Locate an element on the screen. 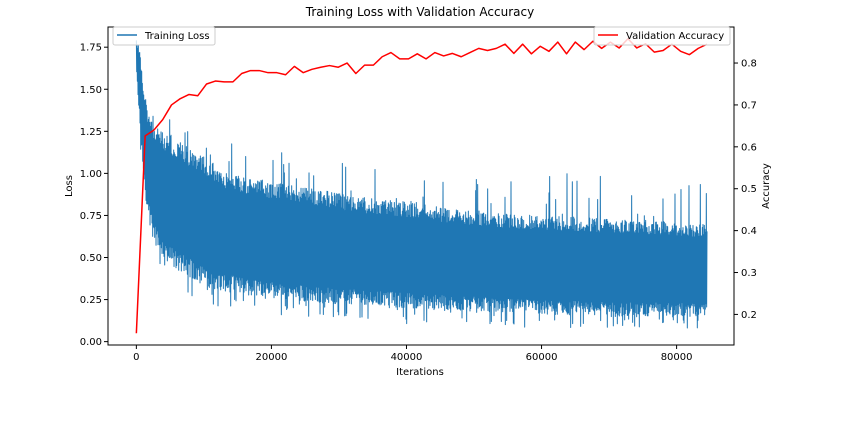  left-y-tick-label: 0.00 is located at coordinates (91, 342).